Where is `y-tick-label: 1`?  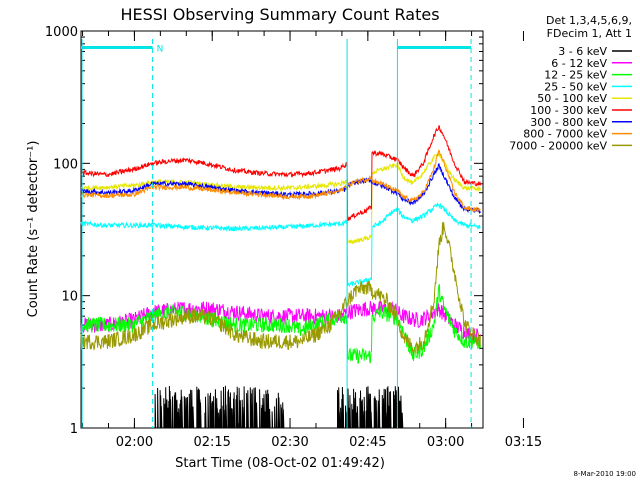
y-tick-label: 1 is located at coordinates (74, 429).